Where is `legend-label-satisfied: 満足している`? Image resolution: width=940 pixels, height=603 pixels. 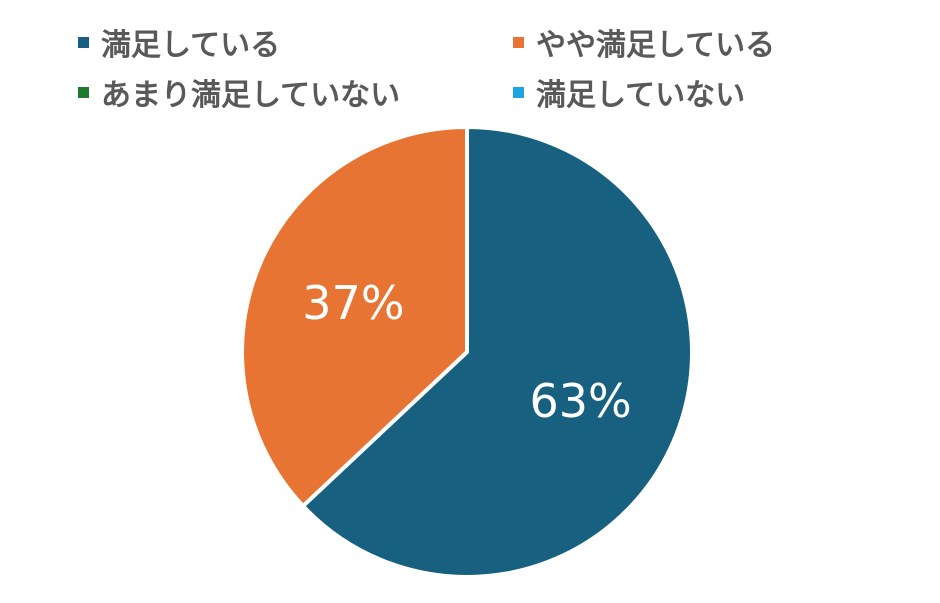
legend-label-satisfied: 満足している is located at coordinates (191, 45).